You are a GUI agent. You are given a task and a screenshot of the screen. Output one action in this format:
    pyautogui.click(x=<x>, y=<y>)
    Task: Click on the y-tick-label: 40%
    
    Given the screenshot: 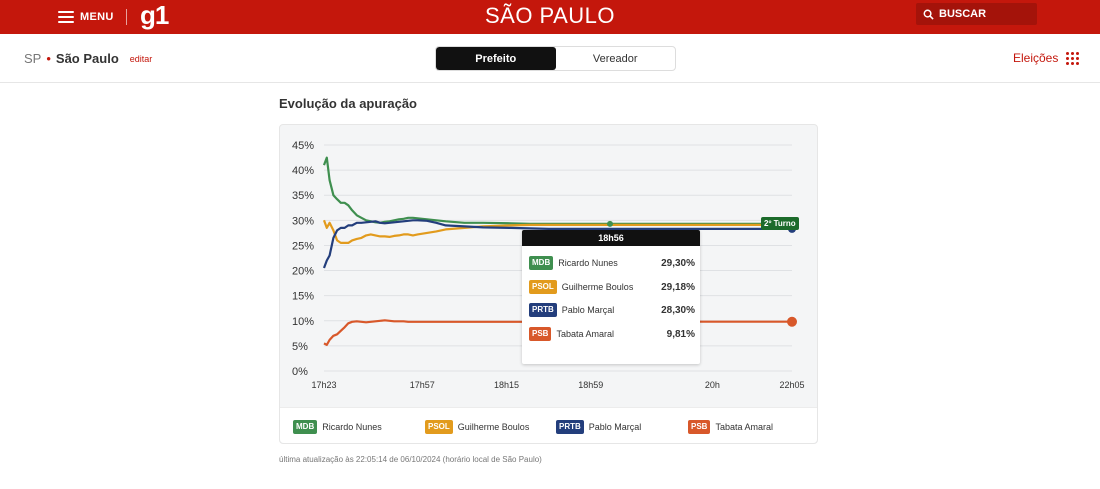 What is the action you would take?
    pyautogui.click(x=303, y=171)
    